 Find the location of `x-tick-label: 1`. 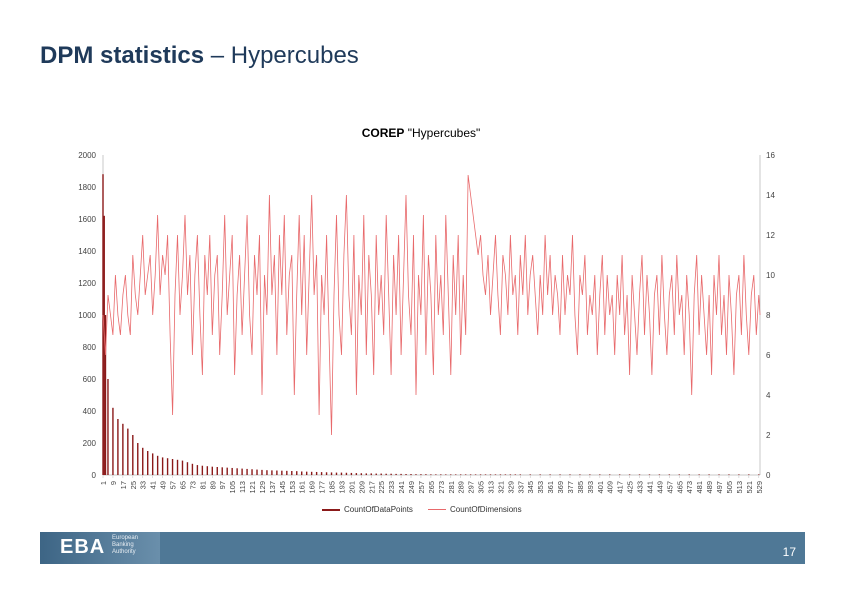

x-tick-label: 1 is located at coordinates (103, 483).